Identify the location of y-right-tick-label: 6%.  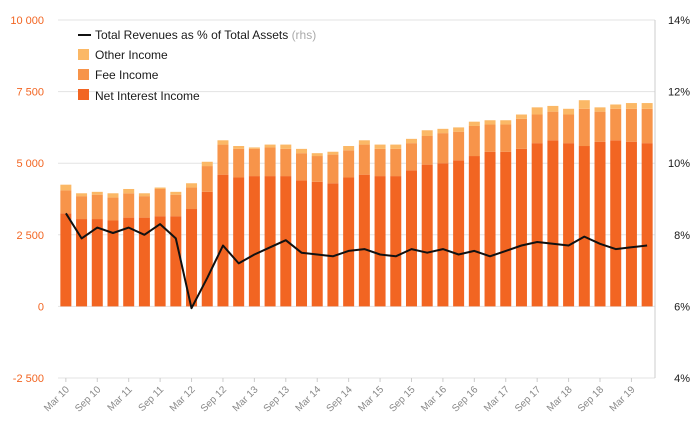
(682, 307).